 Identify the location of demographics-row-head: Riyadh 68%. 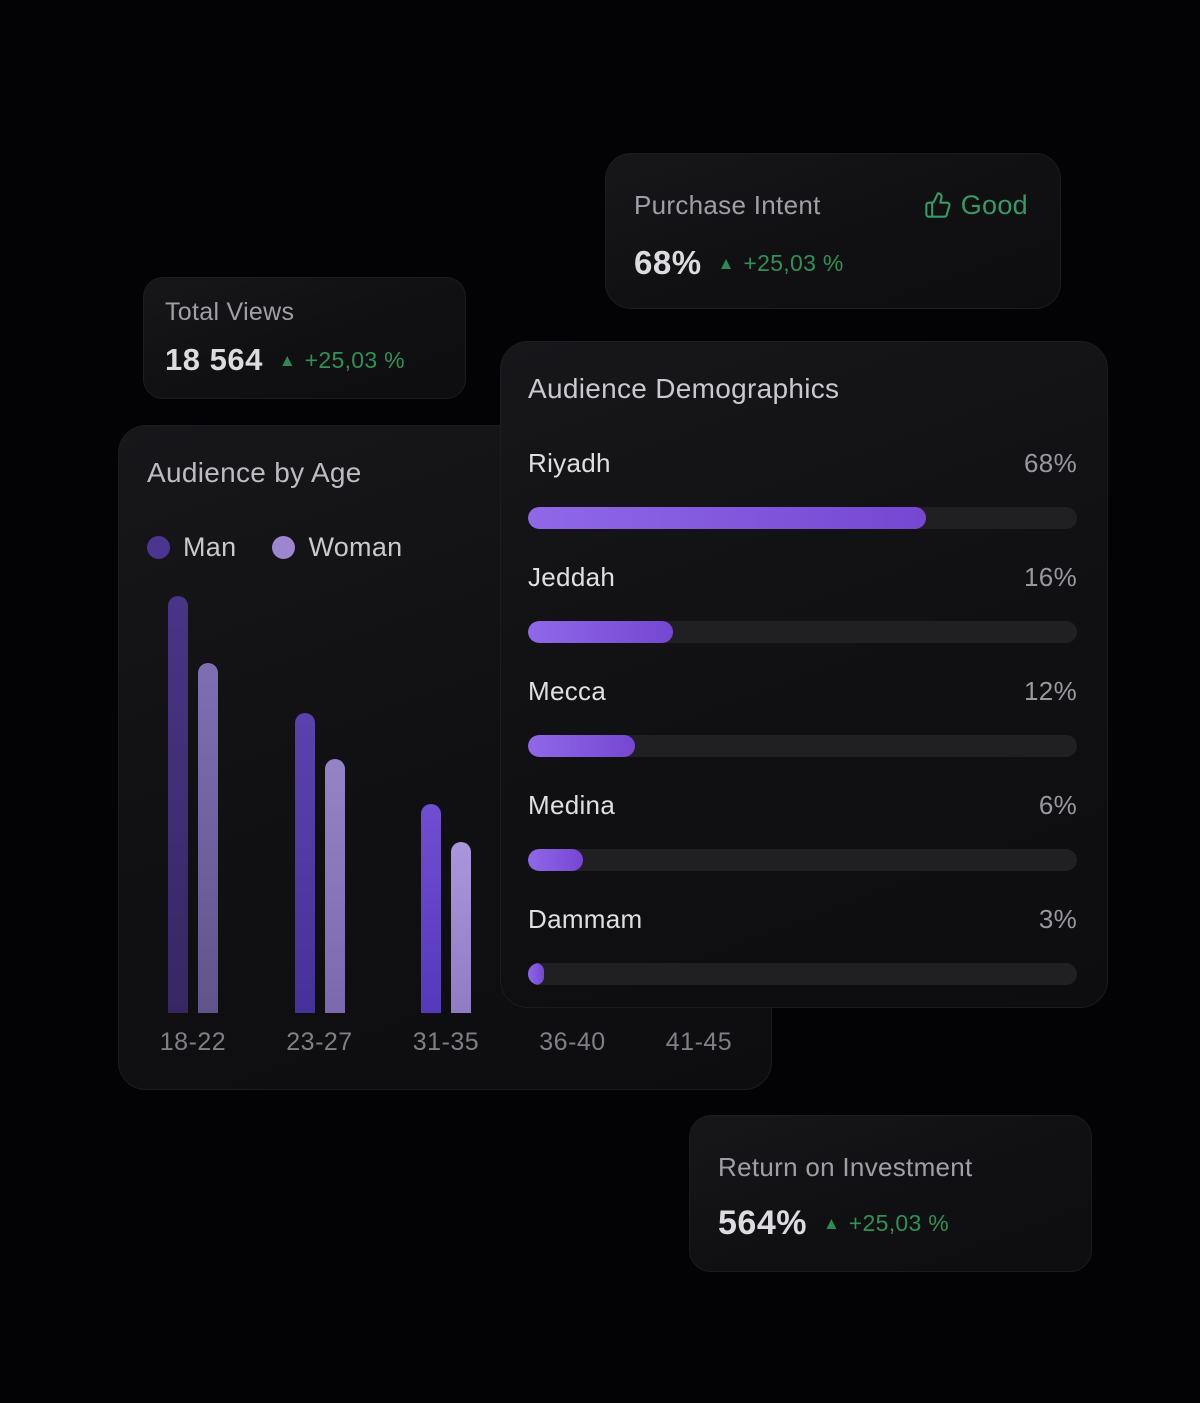
(802, 463).